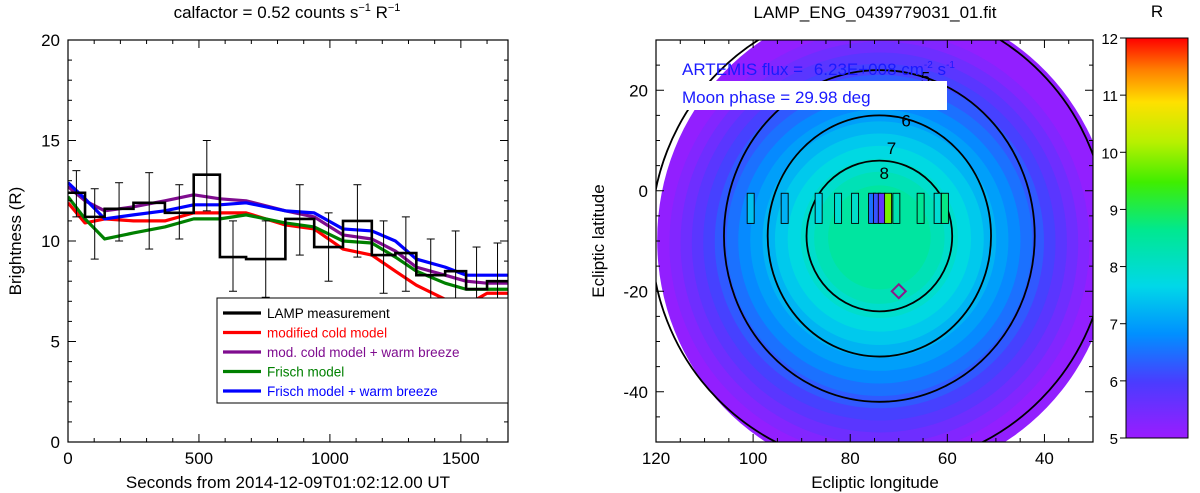 The width and height of the screenshot is (1200, 493). Describe the element at coordinates (1110, 96) in the screenshot. I see `colorbar-tick-label: 11` at that location.